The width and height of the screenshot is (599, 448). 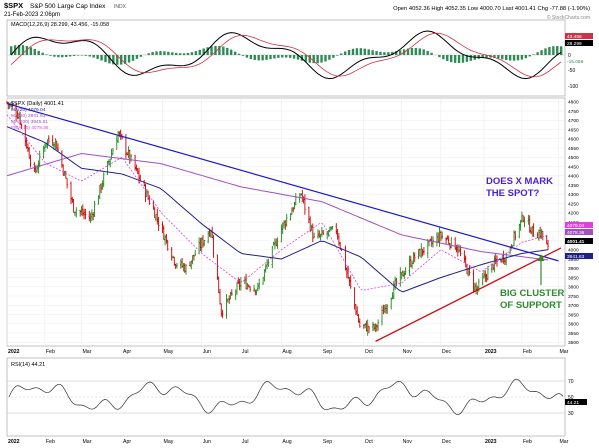 I want to click on macd-tick-minus100: -100, so click(x=573, y=87).